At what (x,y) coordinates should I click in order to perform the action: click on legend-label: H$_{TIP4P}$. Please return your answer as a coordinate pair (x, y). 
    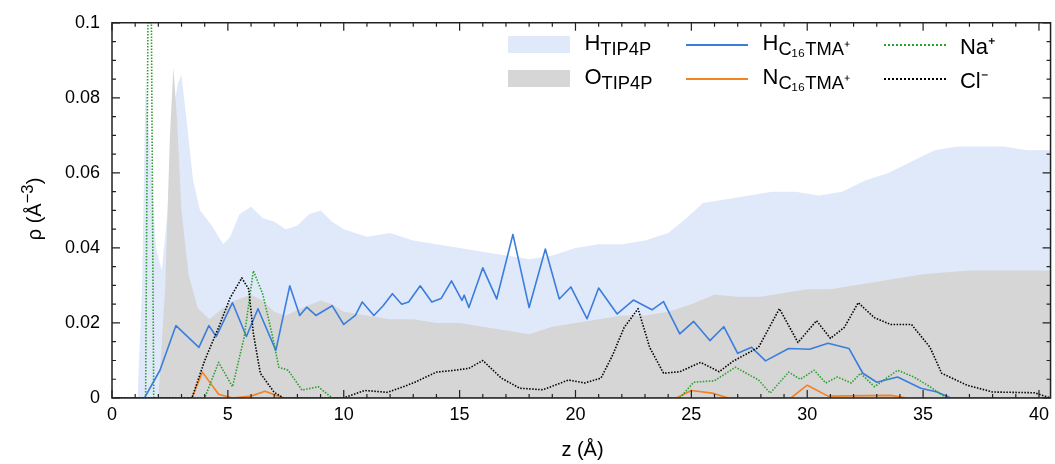
    Looking at the image, I should click on (618, 45).